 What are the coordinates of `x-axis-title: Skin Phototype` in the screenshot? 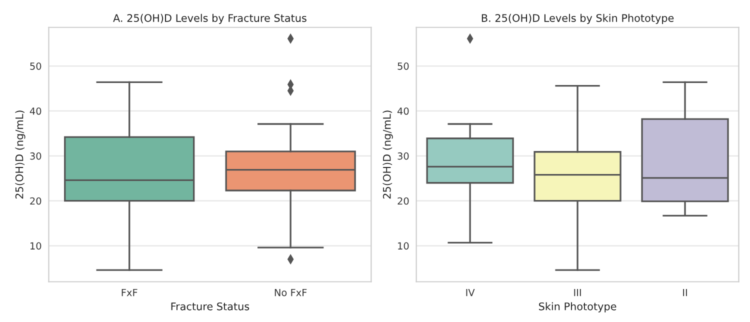 It's located at (577, 307).